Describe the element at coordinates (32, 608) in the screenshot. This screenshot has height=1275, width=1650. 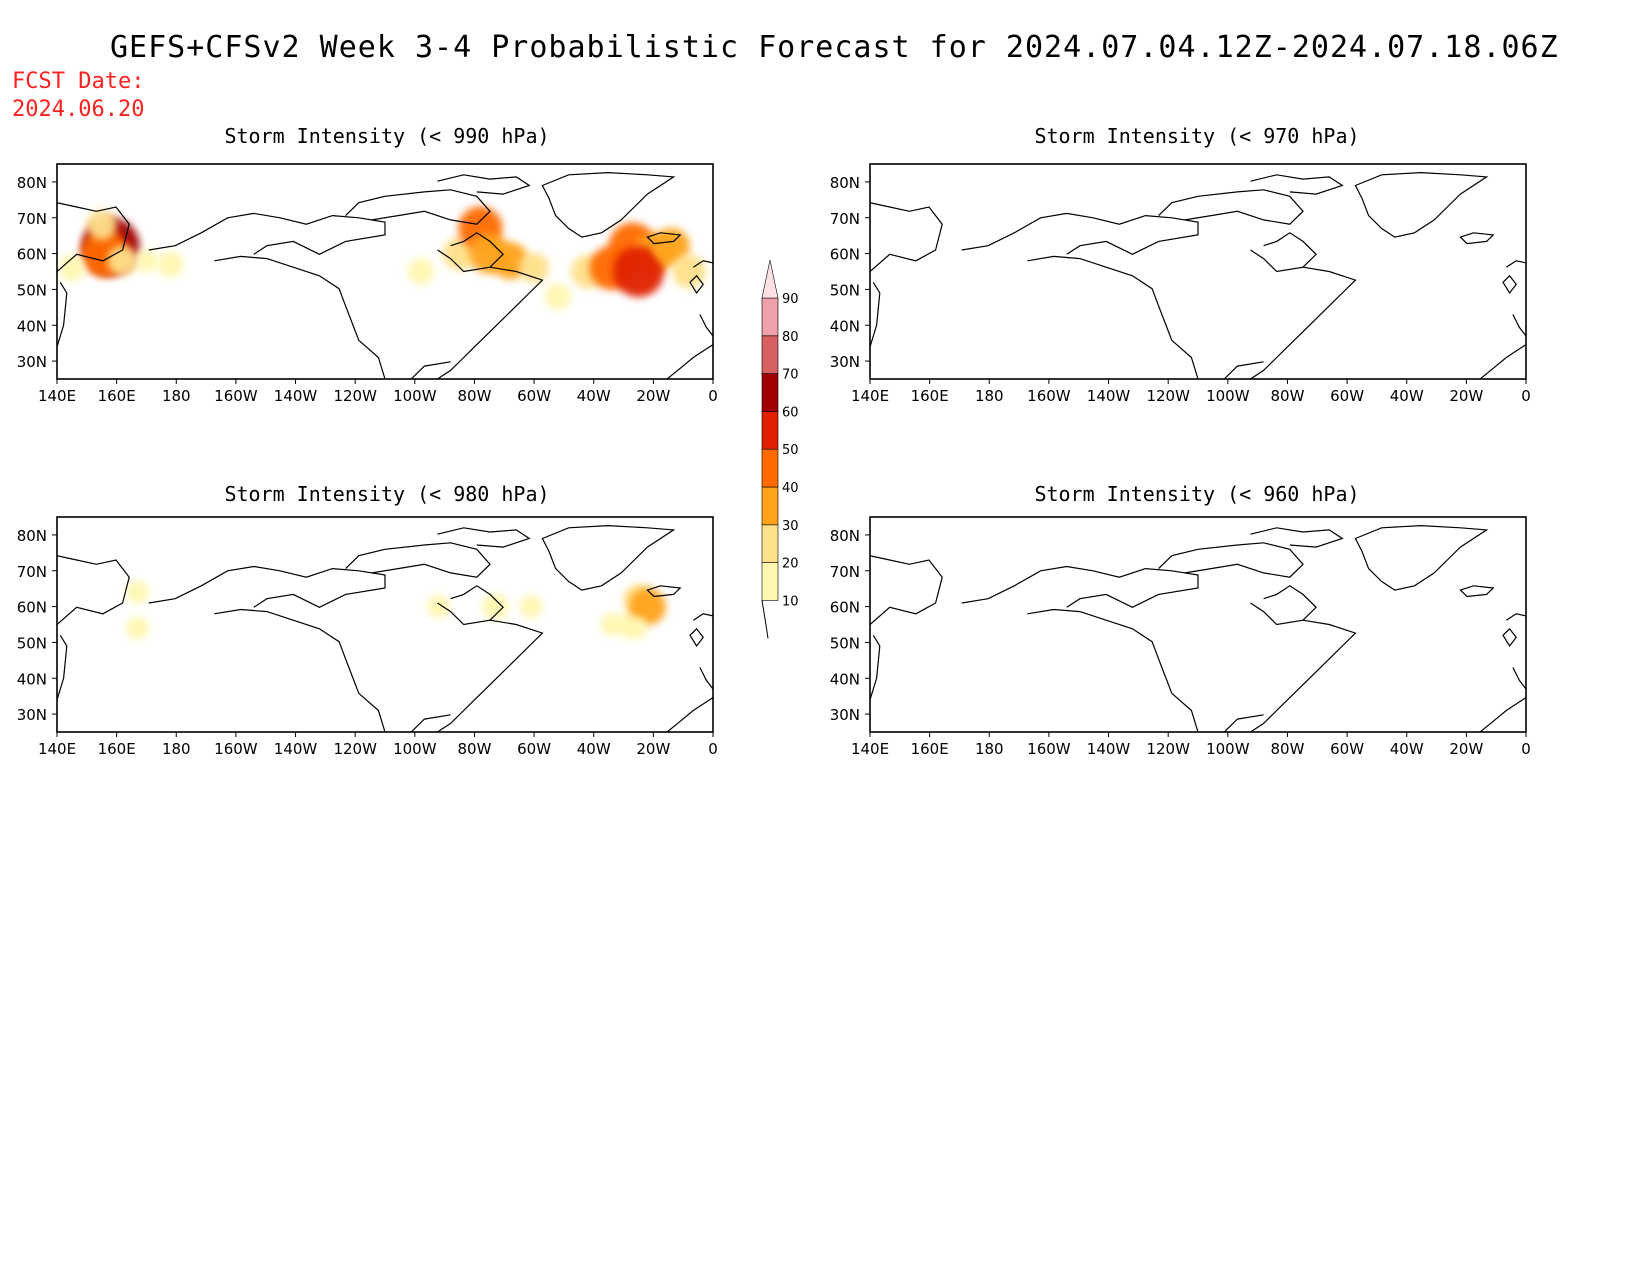
I see `lat-tick-label: 60N` at that location.